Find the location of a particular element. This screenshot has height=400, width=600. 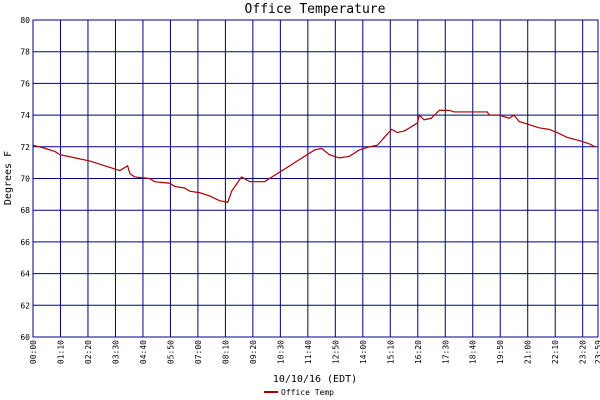

x-tick-label: 17:30 is located at coordinates (445, 352).